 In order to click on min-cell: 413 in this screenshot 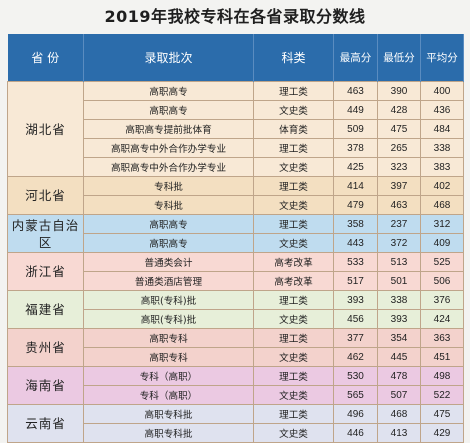, I will do `click(399, 433)`.